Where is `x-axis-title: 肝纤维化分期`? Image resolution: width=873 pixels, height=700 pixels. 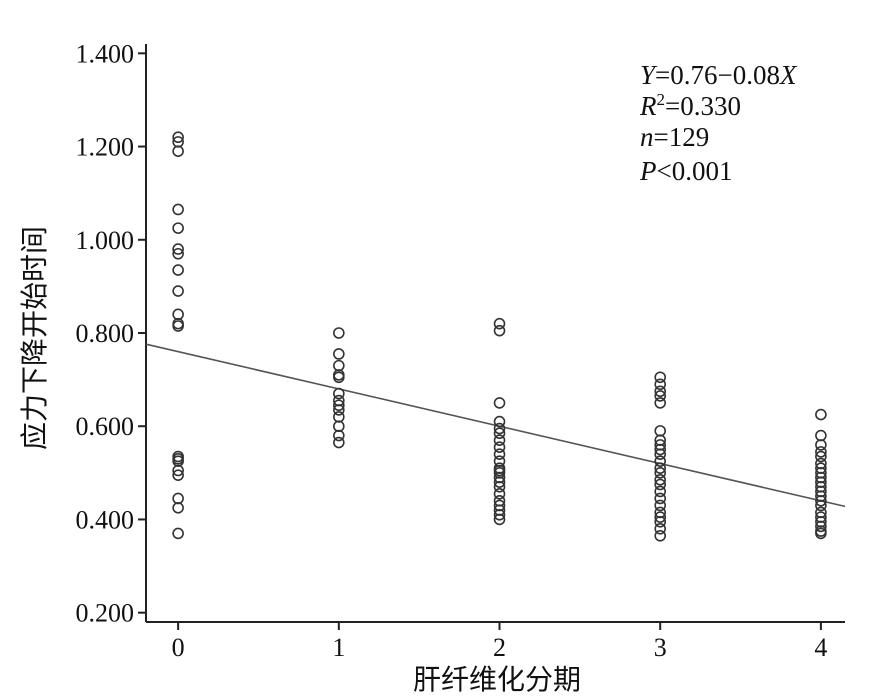 x-axis-title: 肝纤维化分期 is located at coordinates (497, 679).